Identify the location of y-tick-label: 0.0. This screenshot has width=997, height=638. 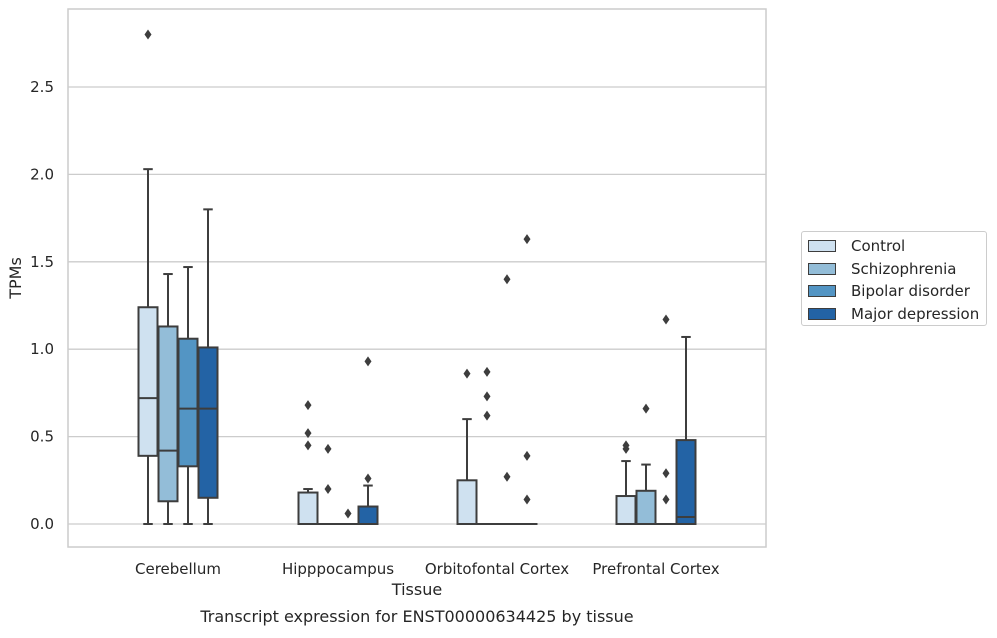
(42, 524).